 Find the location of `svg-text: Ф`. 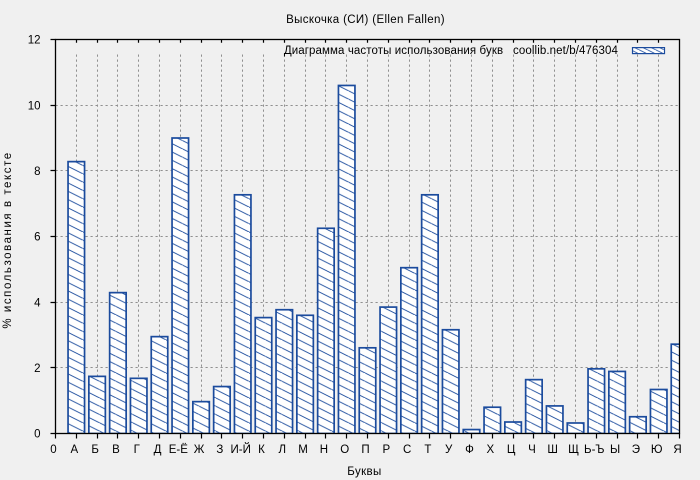

svg-text: Ф is located at coordinates (469, 450).